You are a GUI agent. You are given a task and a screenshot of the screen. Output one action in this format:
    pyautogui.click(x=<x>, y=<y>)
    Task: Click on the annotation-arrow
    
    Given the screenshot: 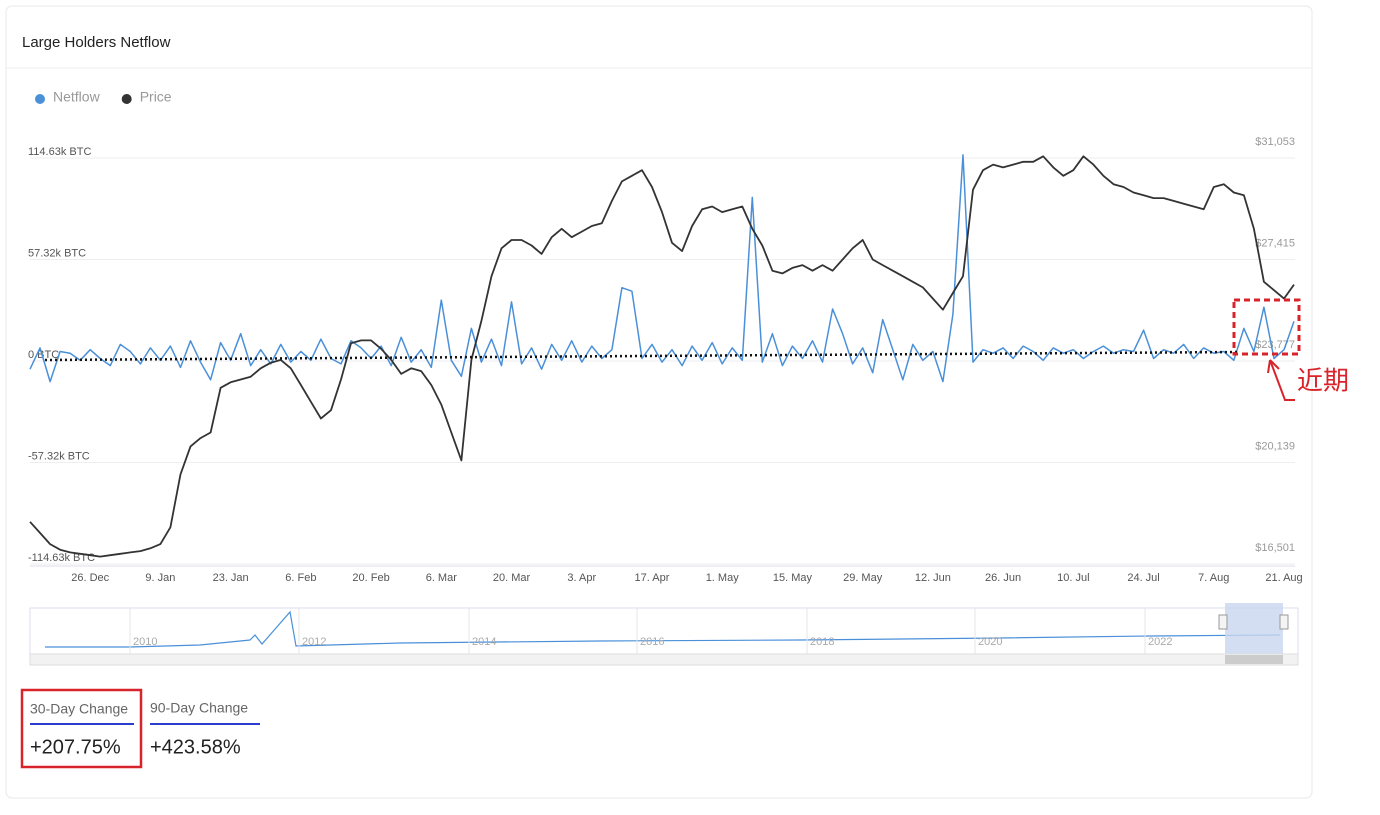 What is the action you would take?
    pyautogui.click(x=1282, y=380)
    